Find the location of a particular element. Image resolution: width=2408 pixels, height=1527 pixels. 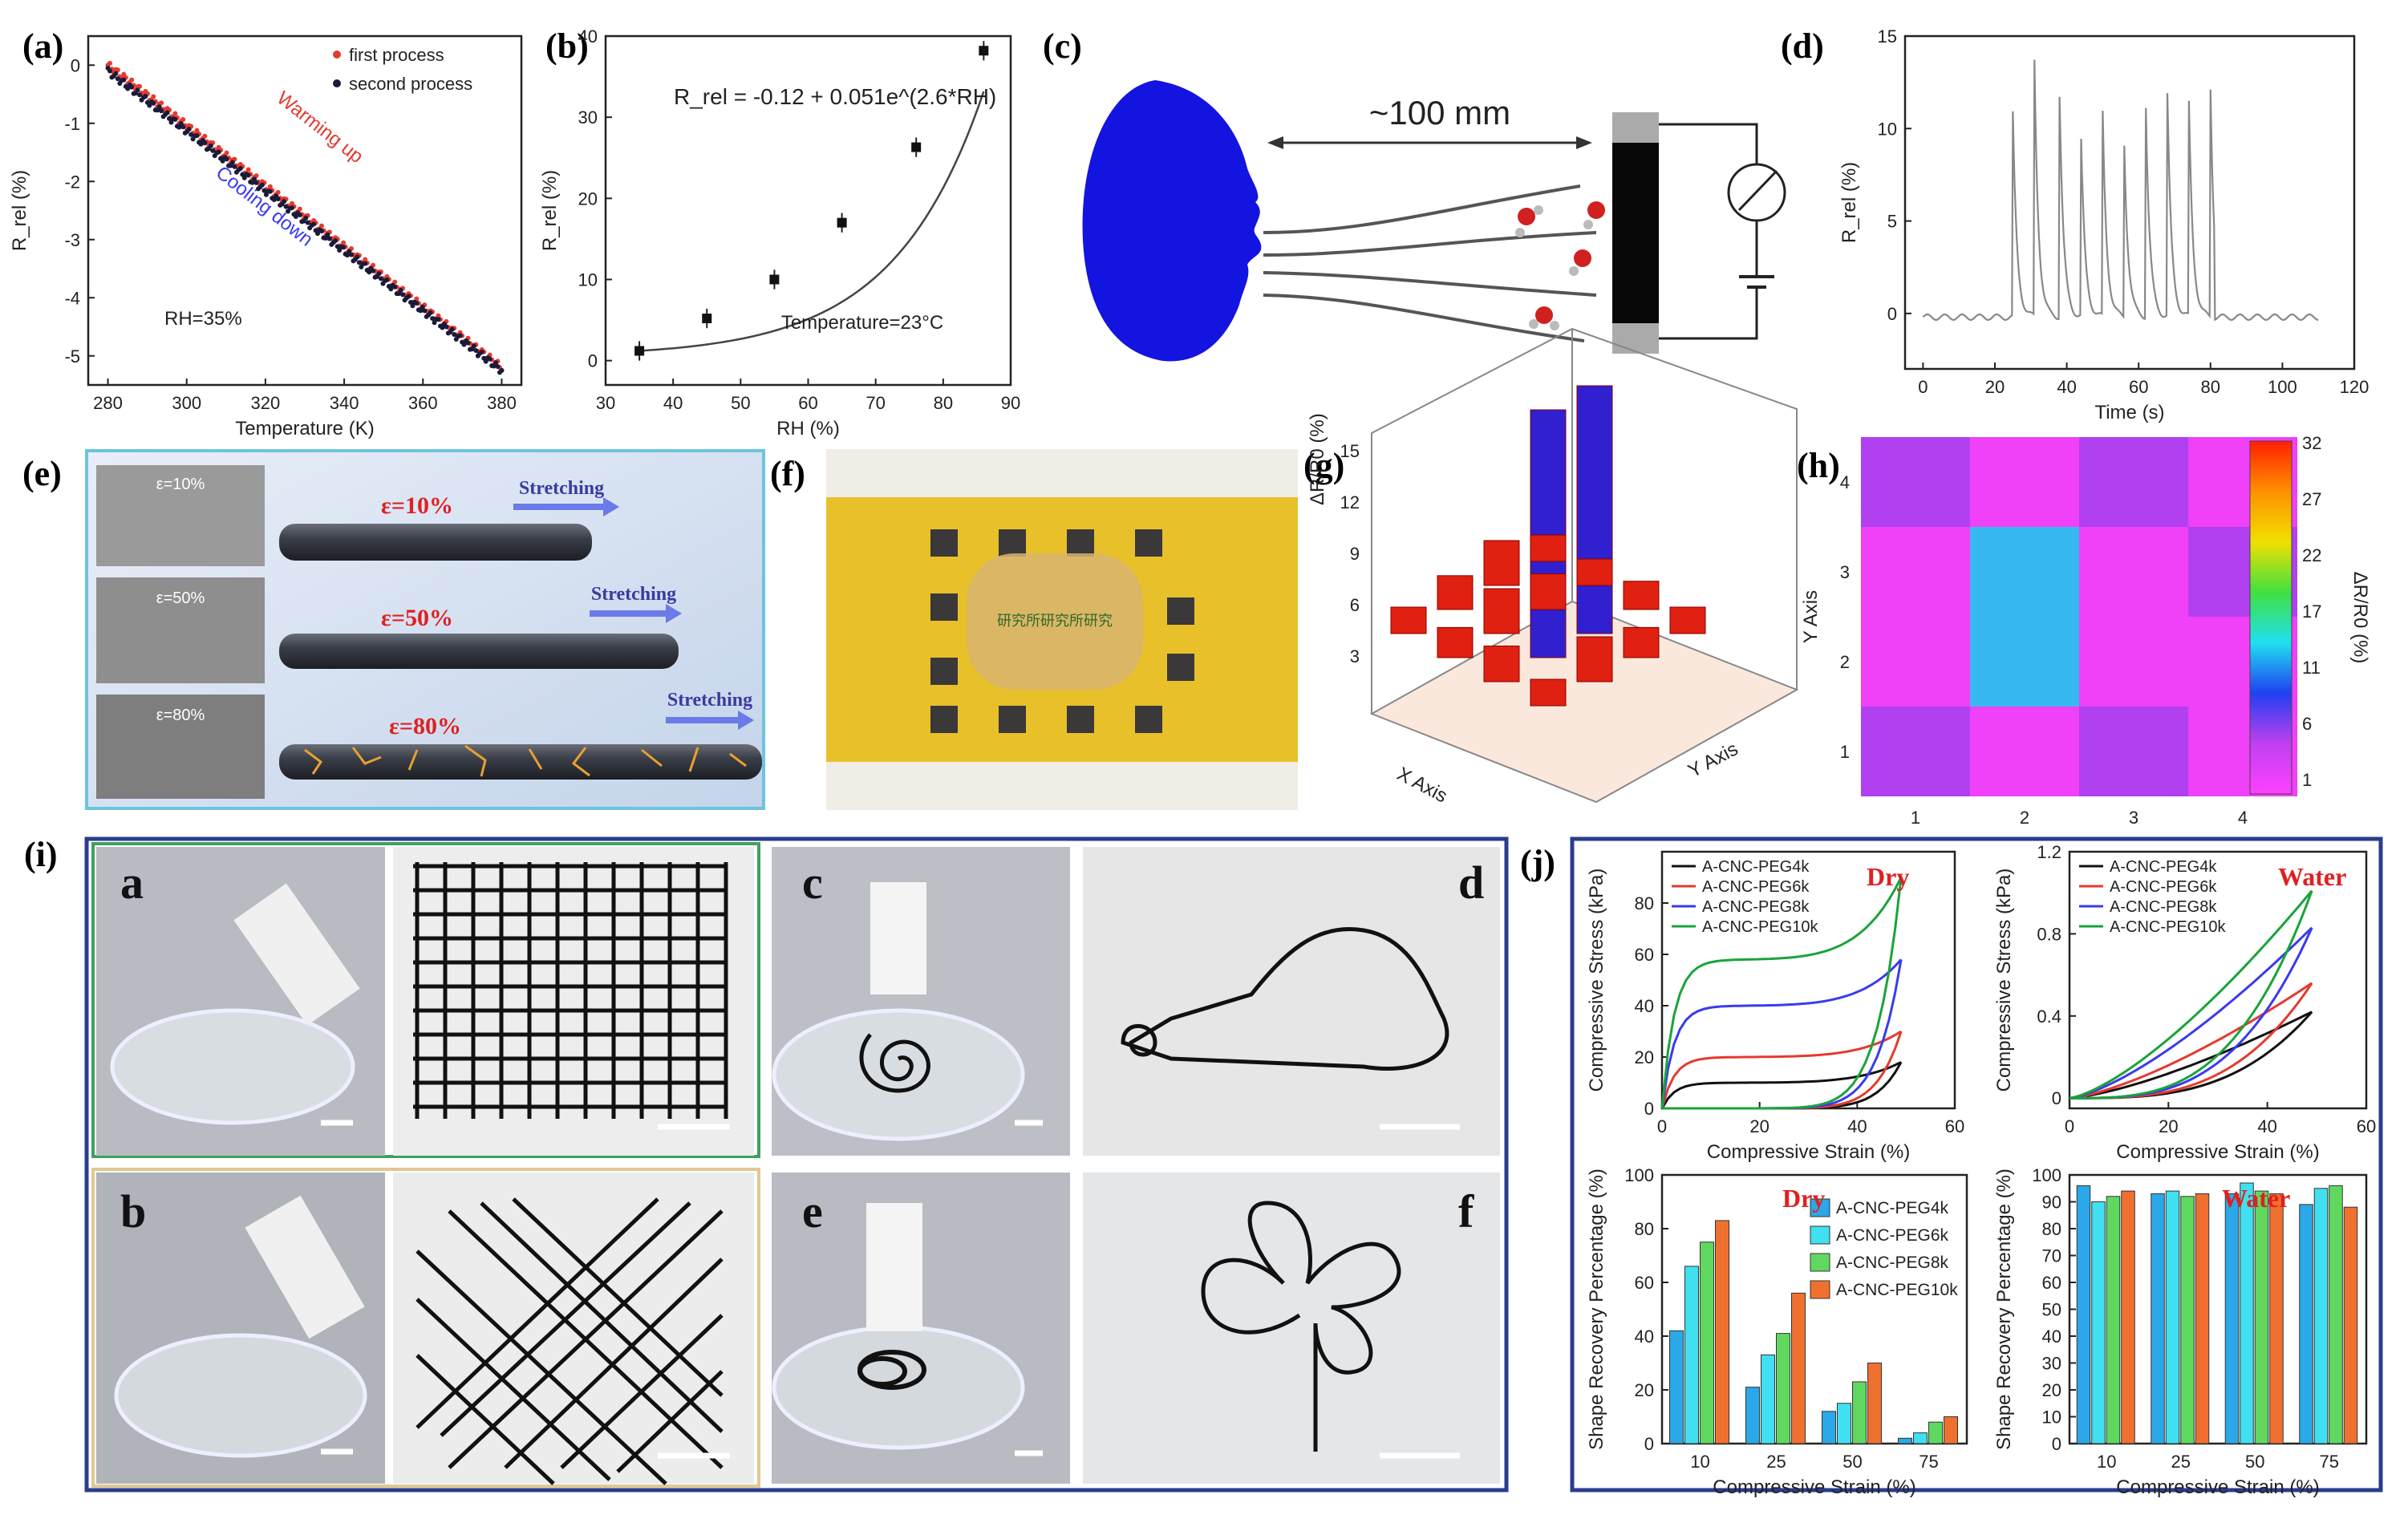

sem-label: ε=80% is located at coordinates (180, 716).